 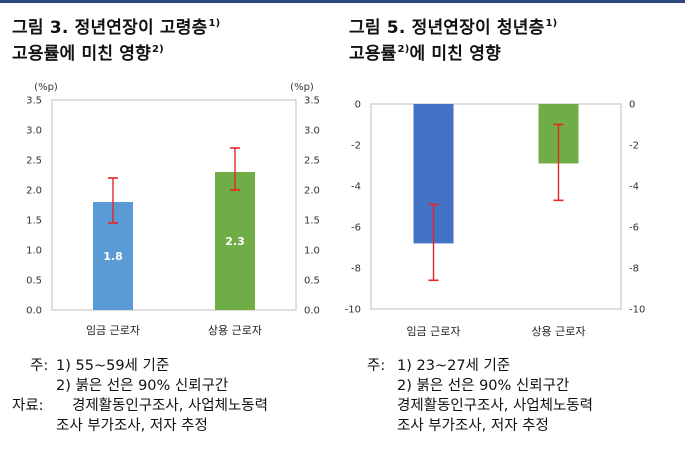 I want to click on figure-3-title-line2: 고용률에 미친 영향2), so click(x=88, y=54).